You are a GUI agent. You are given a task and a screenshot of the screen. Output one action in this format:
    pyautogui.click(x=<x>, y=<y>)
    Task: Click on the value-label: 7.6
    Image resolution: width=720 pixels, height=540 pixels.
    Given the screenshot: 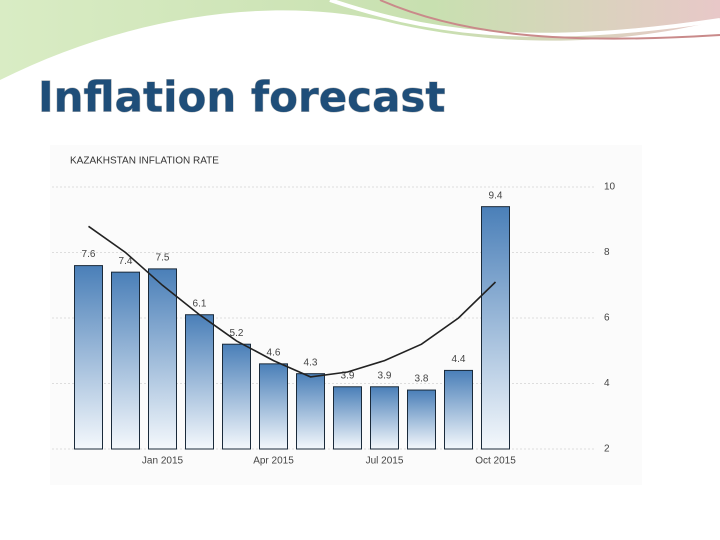 What is the action you would take?
    pyautogui.click(x=89, y=254)
    